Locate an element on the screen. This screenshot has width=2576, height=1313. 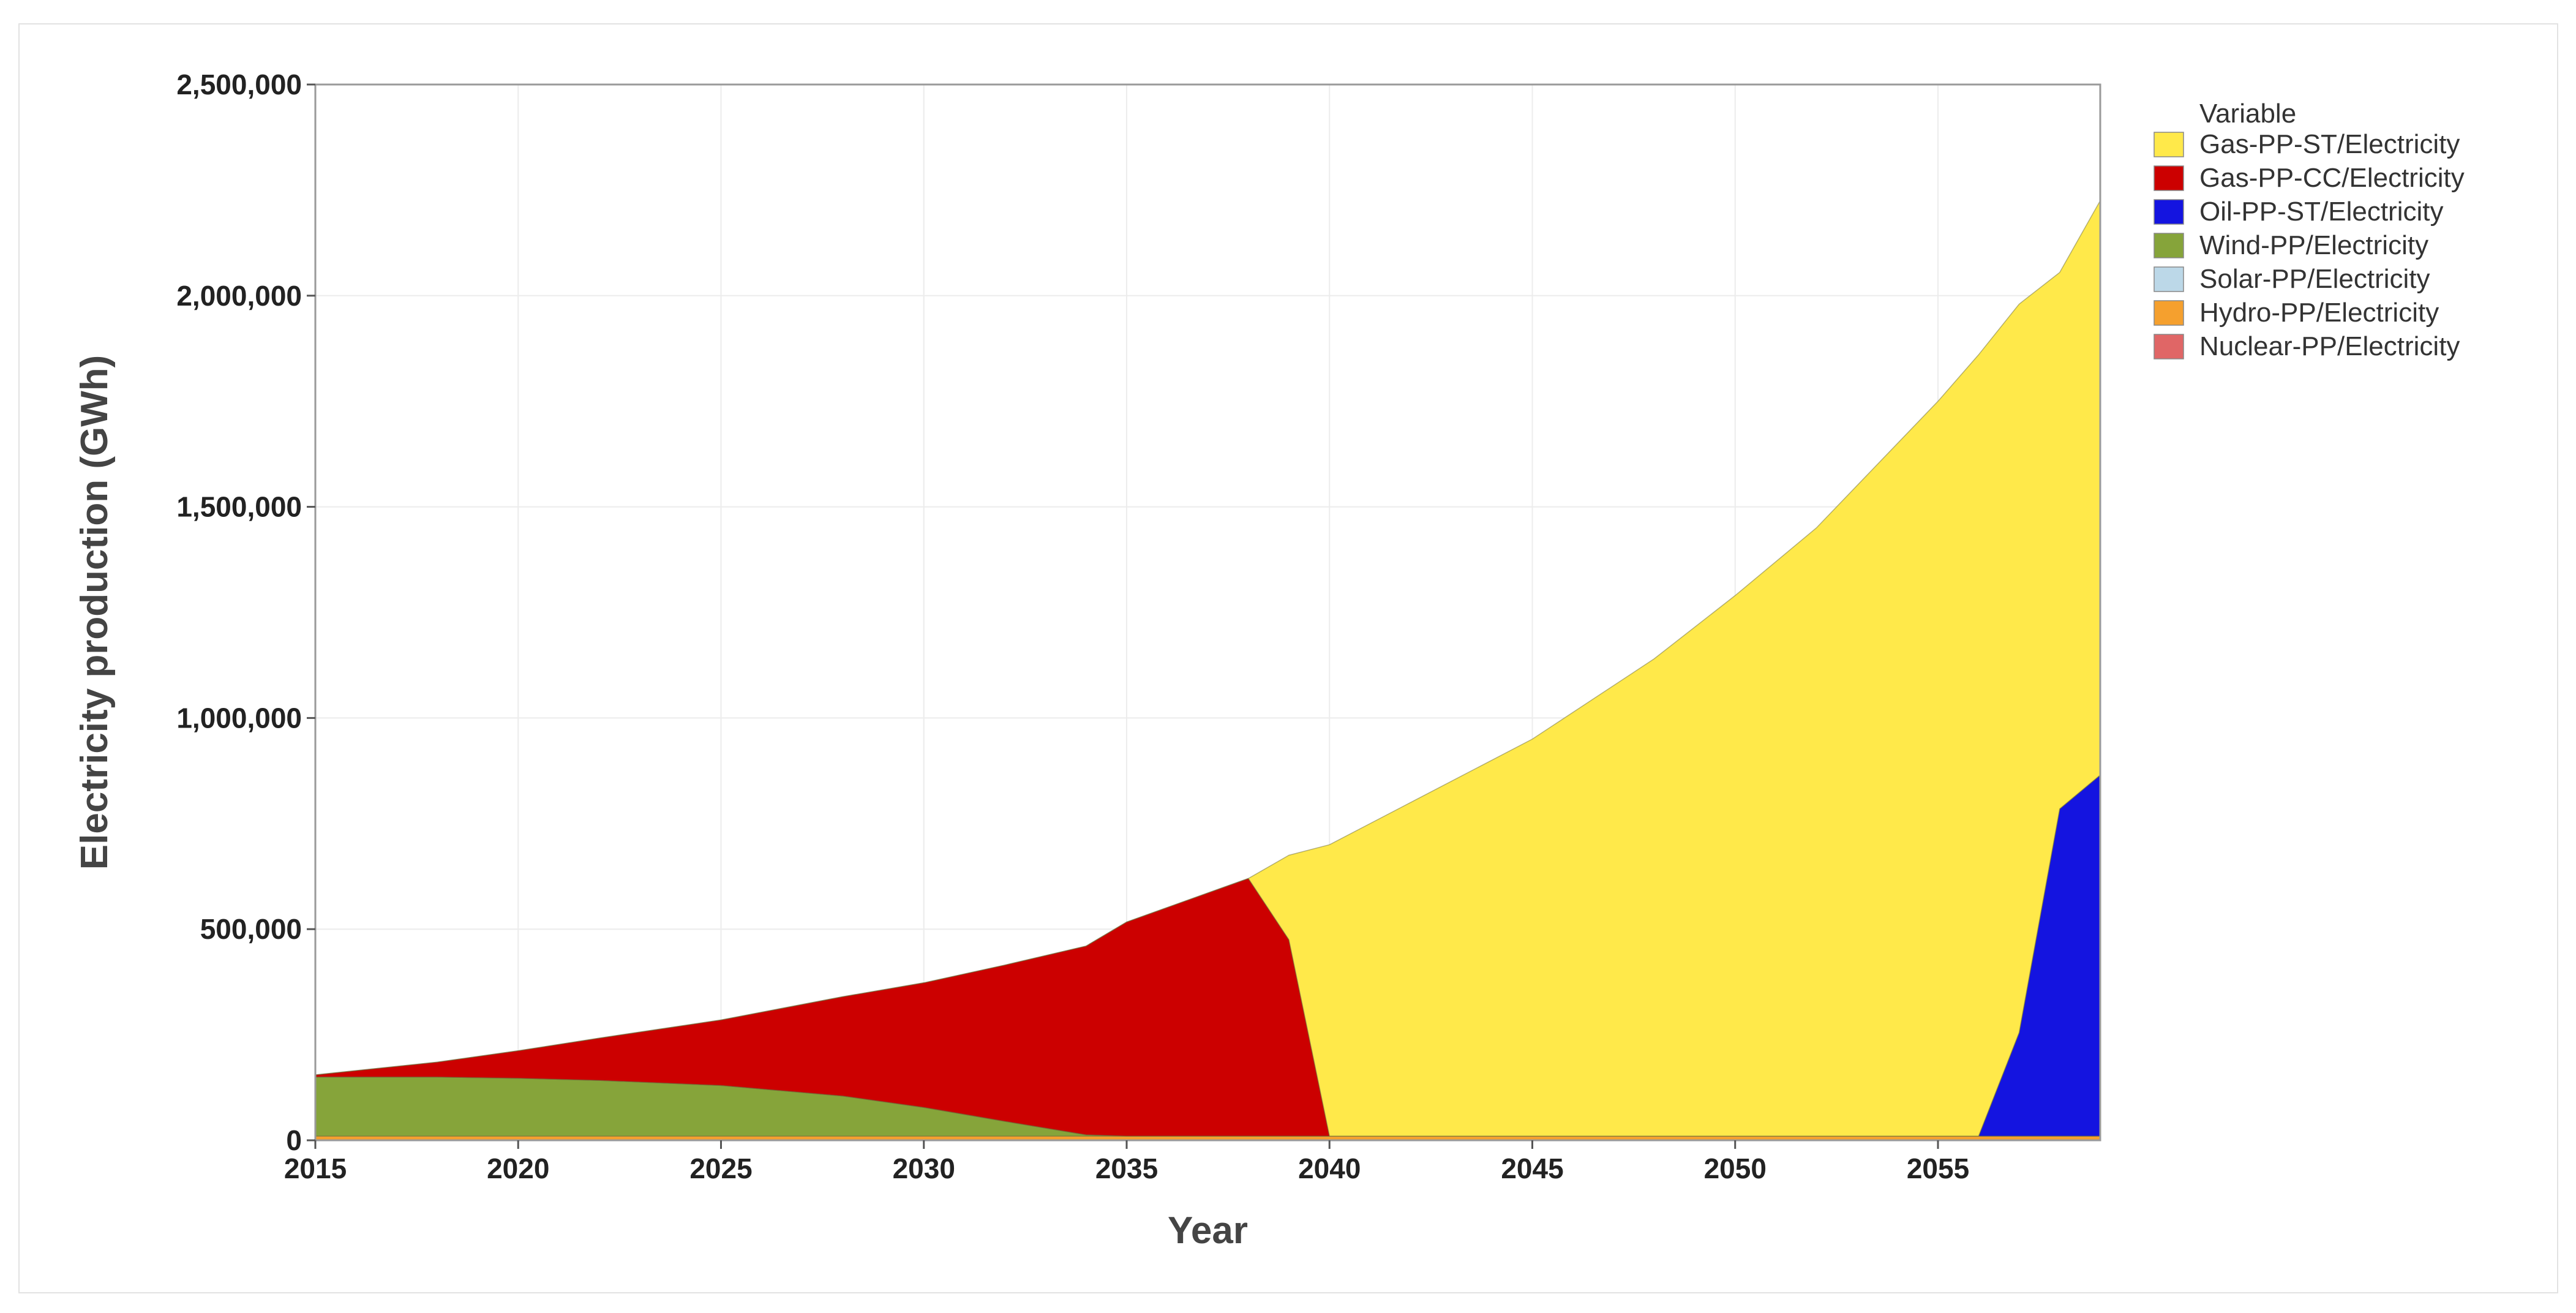
legend-swatch-gas-pp-cc-electricity is located at coordinates (2169, 178).